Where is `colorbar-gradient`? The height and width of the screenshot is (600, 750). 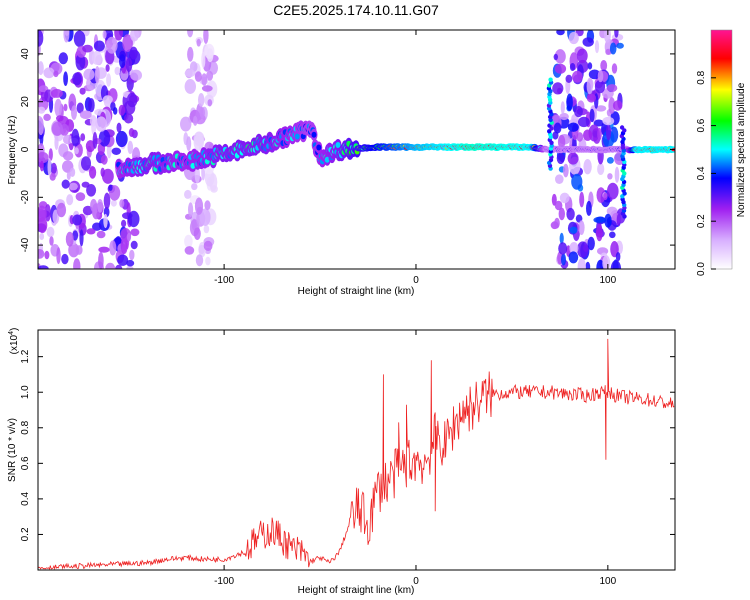
colorbar-gradient is located at coordinates (721, 149).